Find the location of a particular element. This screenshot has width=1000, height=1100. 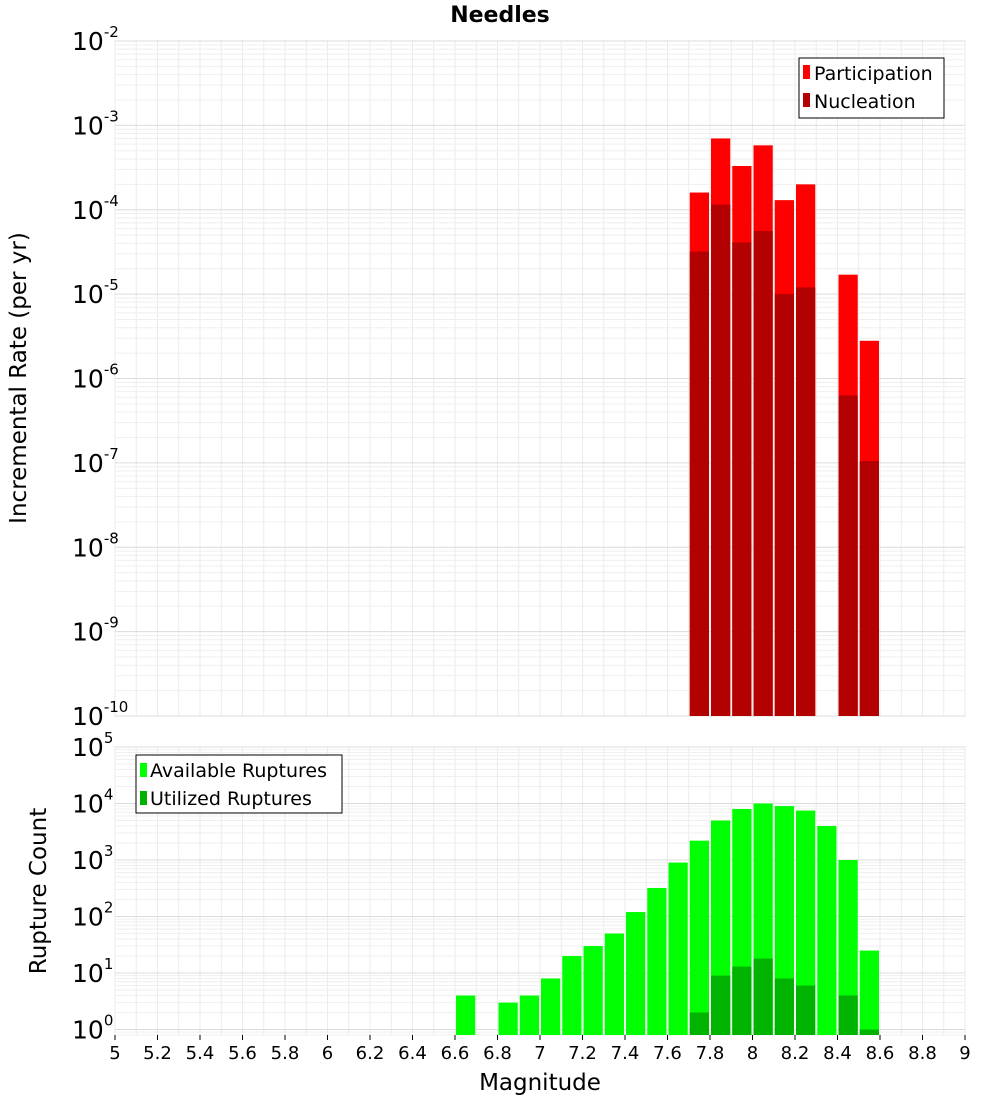

y-tick-label: 10⁻⁷ is located at coordinates (95, 461).